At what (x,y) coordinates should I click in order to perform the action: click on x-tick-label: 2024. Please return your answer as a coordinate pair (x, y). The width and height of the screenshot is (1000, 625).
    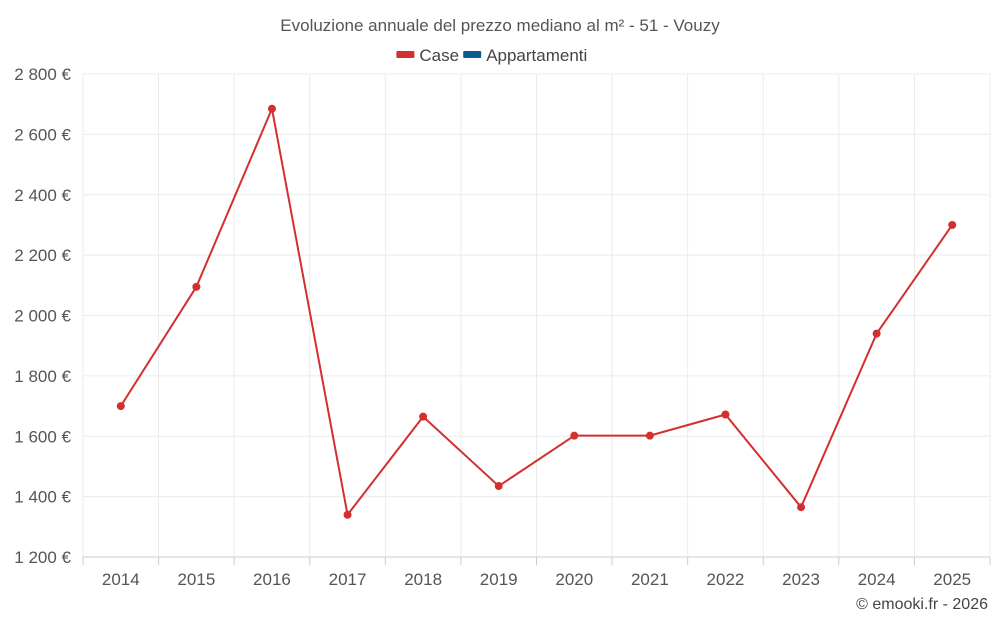
    Looking at the image, I should click on (877, 579).